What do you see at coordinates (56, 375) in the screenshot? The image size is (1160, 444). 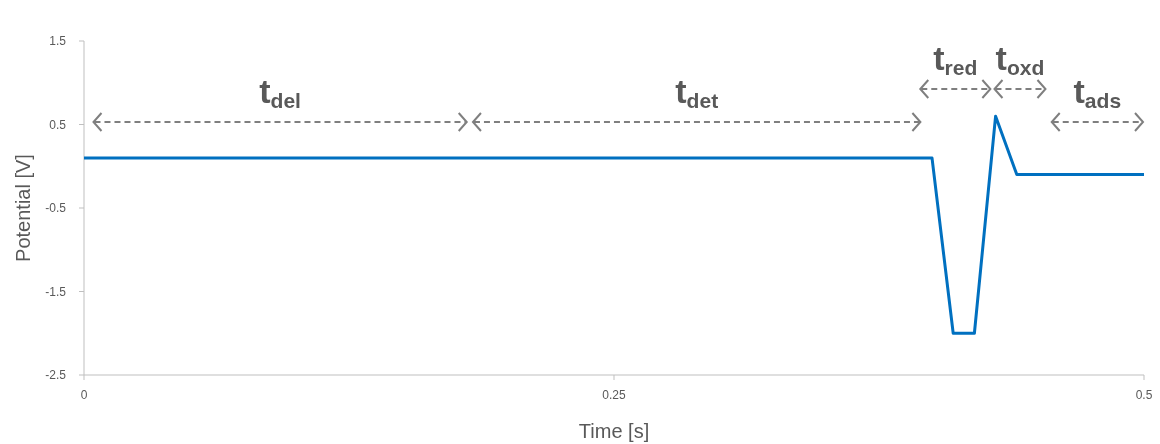 I see `y-tick-label: -2.5` at bounding box center [56, 375].